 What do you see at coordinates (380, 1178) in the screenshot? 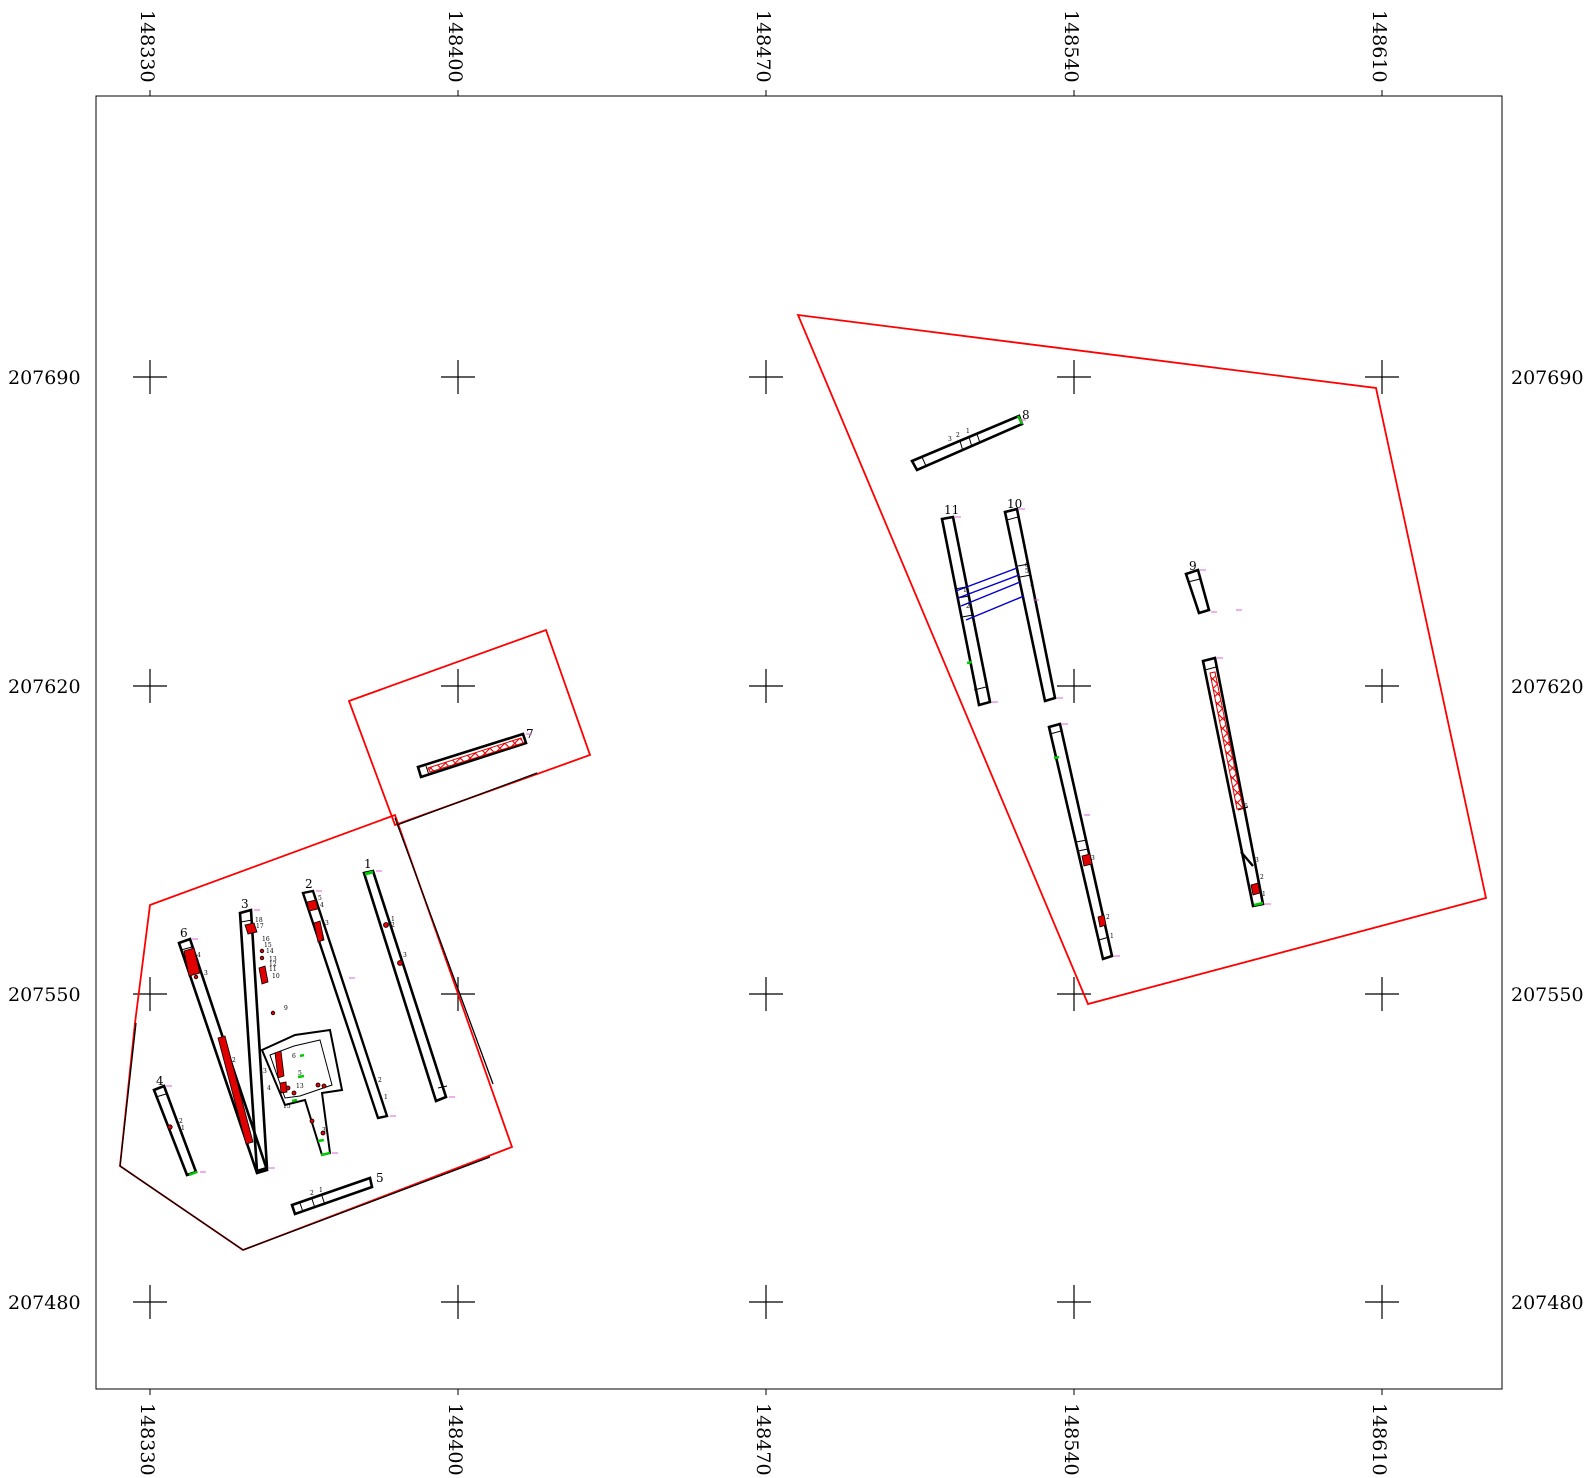
I see `trench-label-5: 5` at bounding box center [380, 1178].